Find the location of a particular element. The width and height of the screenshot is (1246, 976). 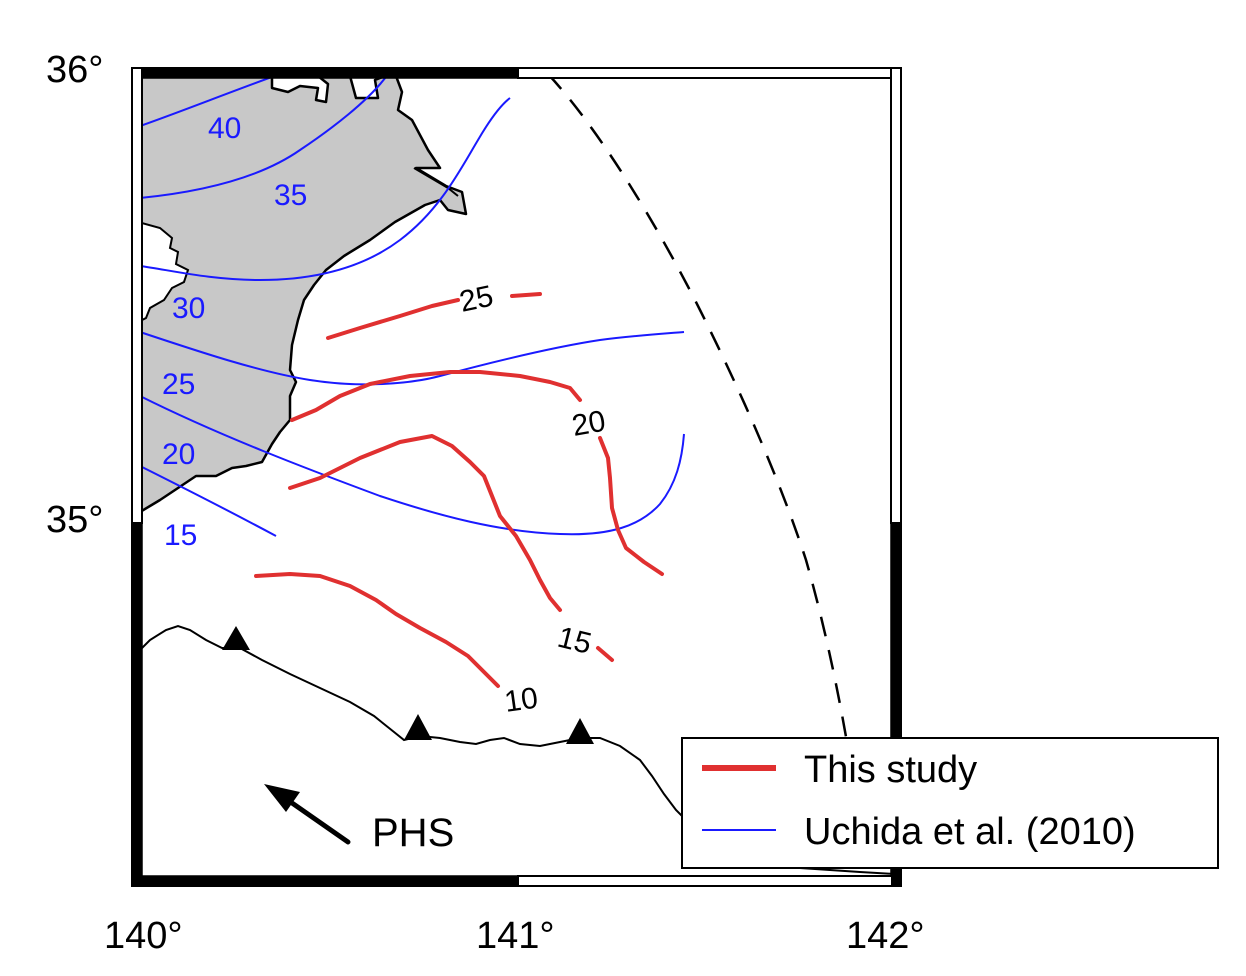

lon-label-142: 142° is located at coordinates (885, 936).